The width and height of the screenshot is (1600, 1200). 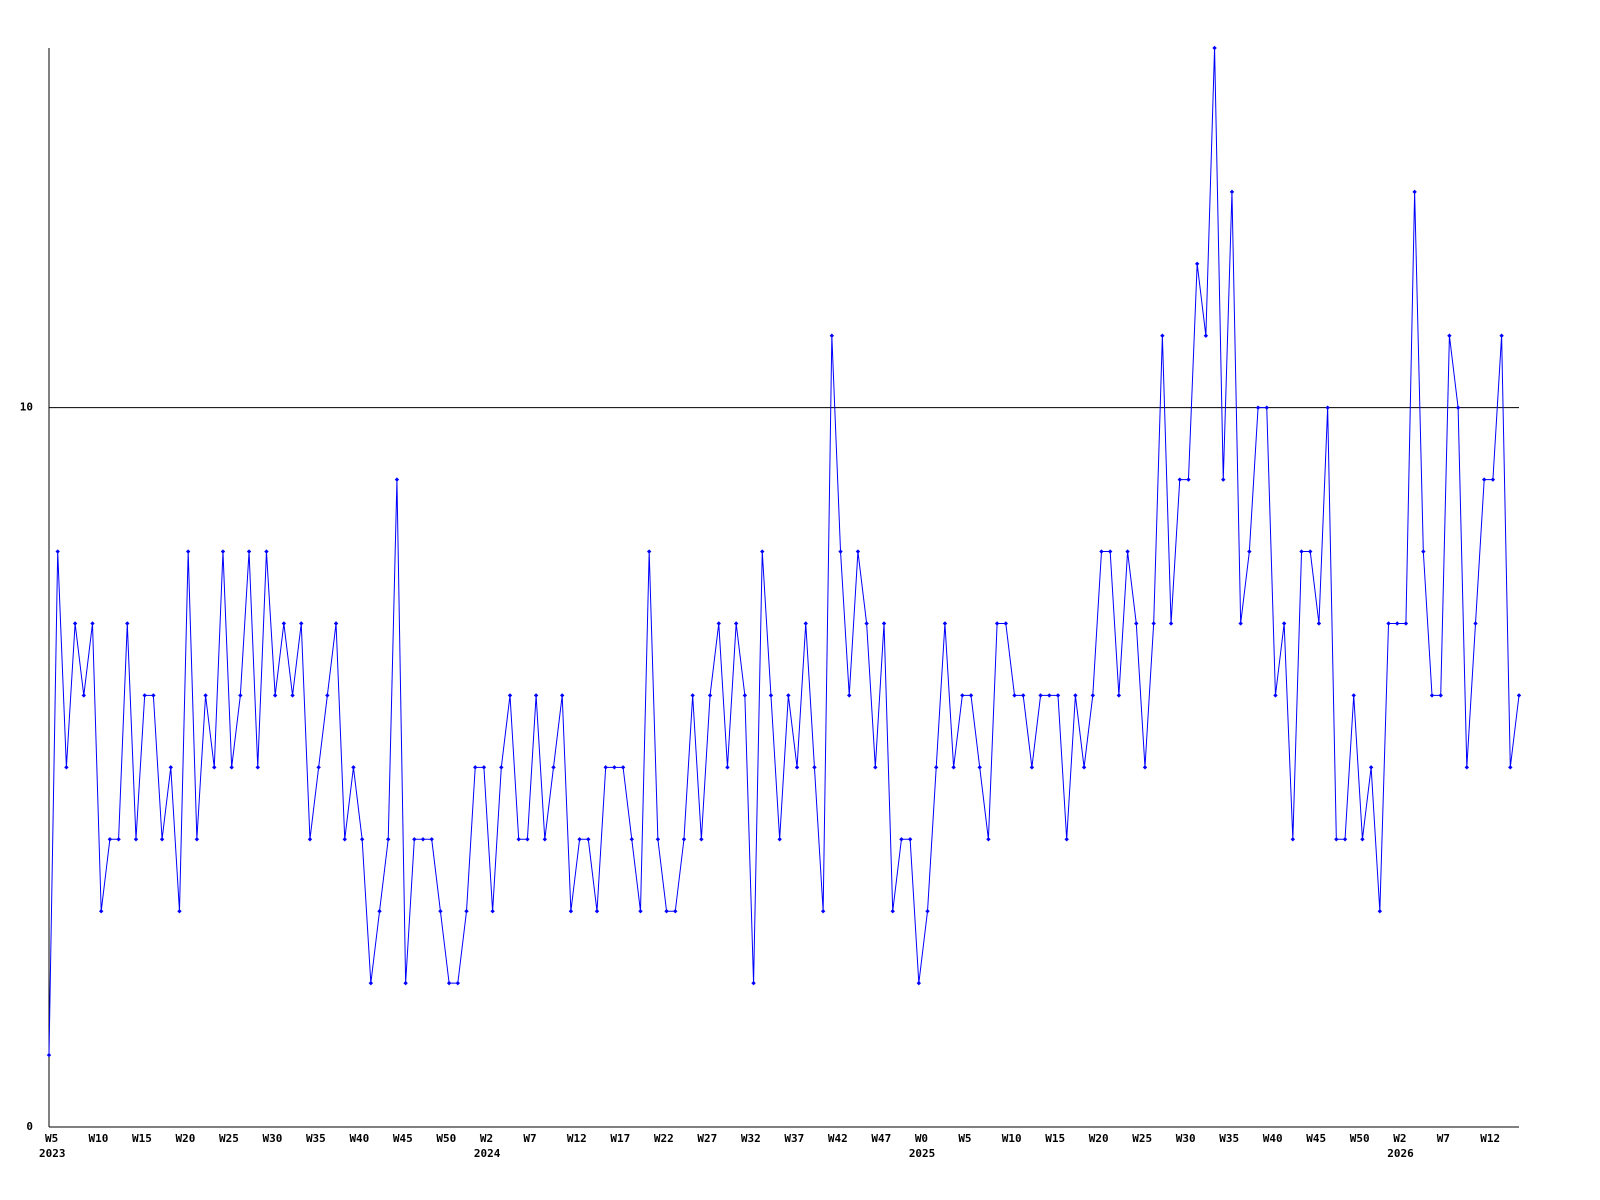 I want to click on x-tick-label: W20, so click(x=1099, y=1138).